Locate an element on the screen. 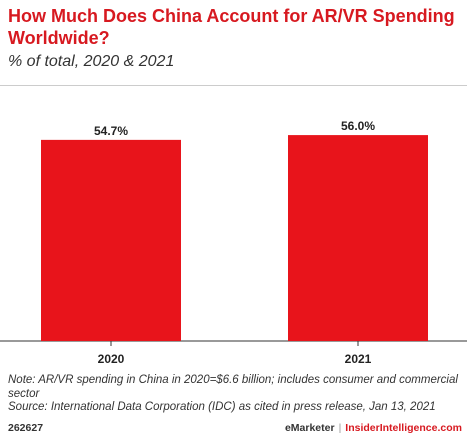 This screenshot has height=441, width=470. bar-2020 is located at coordinates (111, 240).